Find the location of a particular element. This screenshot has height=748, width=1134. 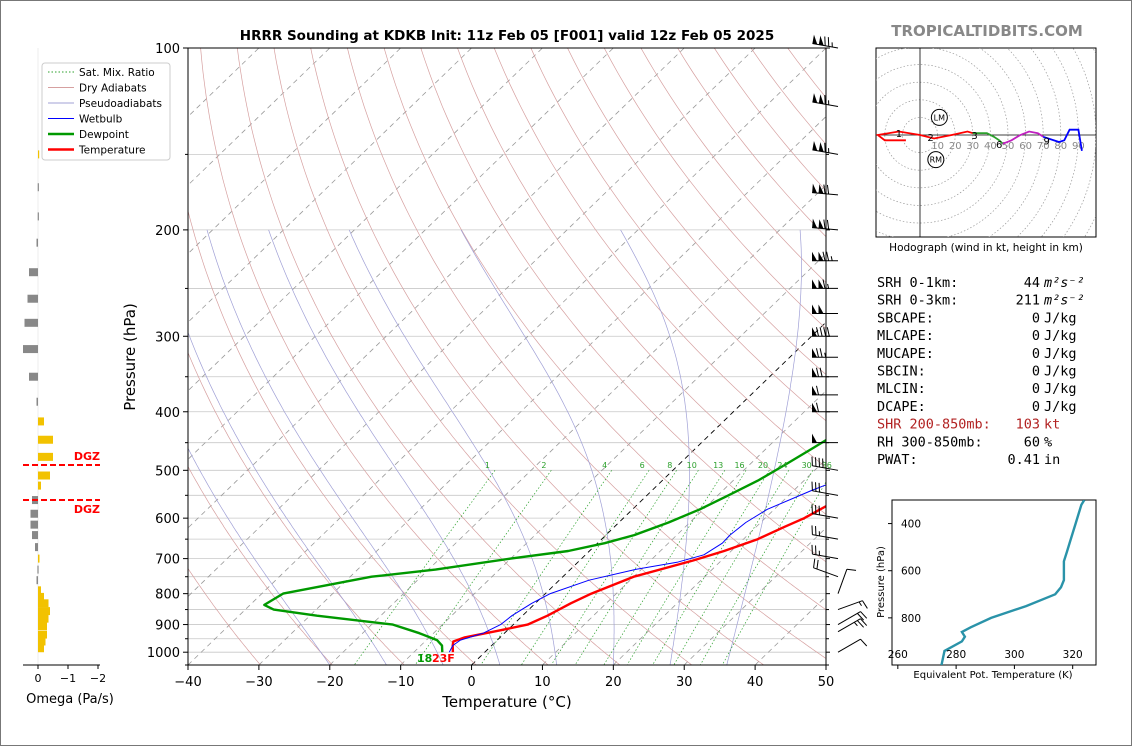

hodo-height-label: 3 is located at coordinates (974, 136).